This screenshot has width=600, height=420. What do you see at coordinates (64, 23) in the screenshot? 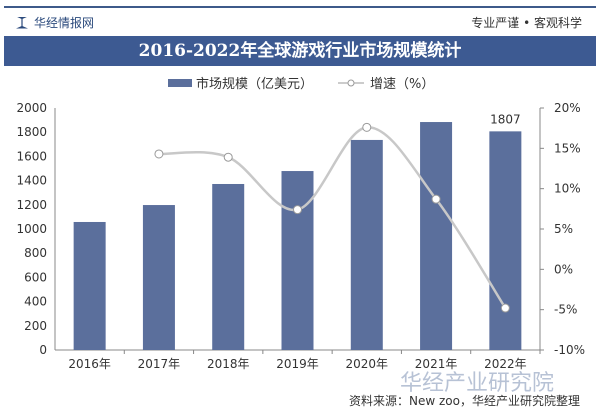
I see `brand-name: 华经情报网` at bounding box center [64, 23].